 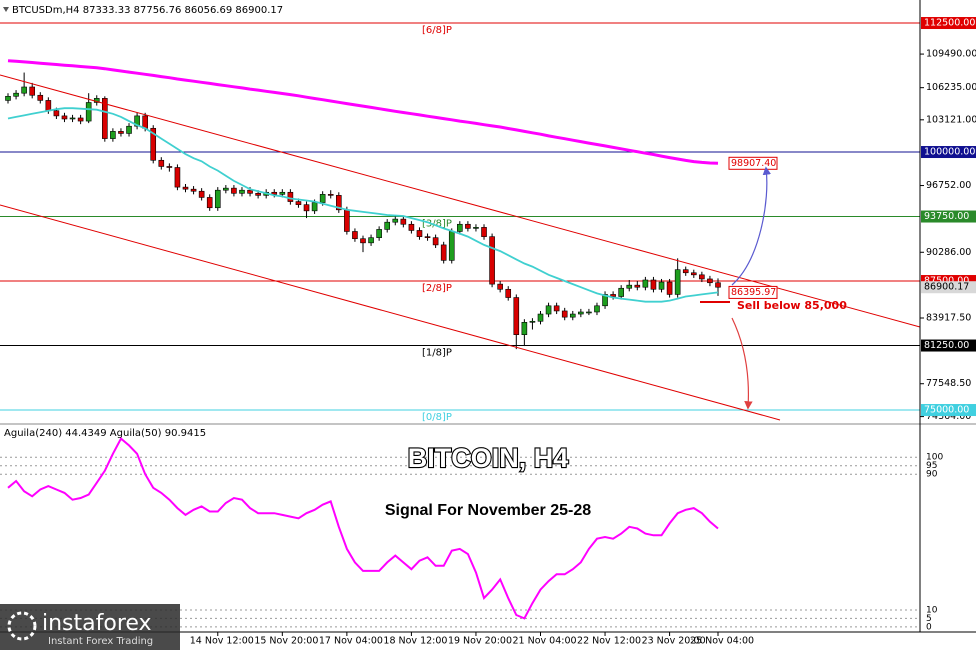 I want to click on level-name: [6/8]P, so click(x=437, y=30).